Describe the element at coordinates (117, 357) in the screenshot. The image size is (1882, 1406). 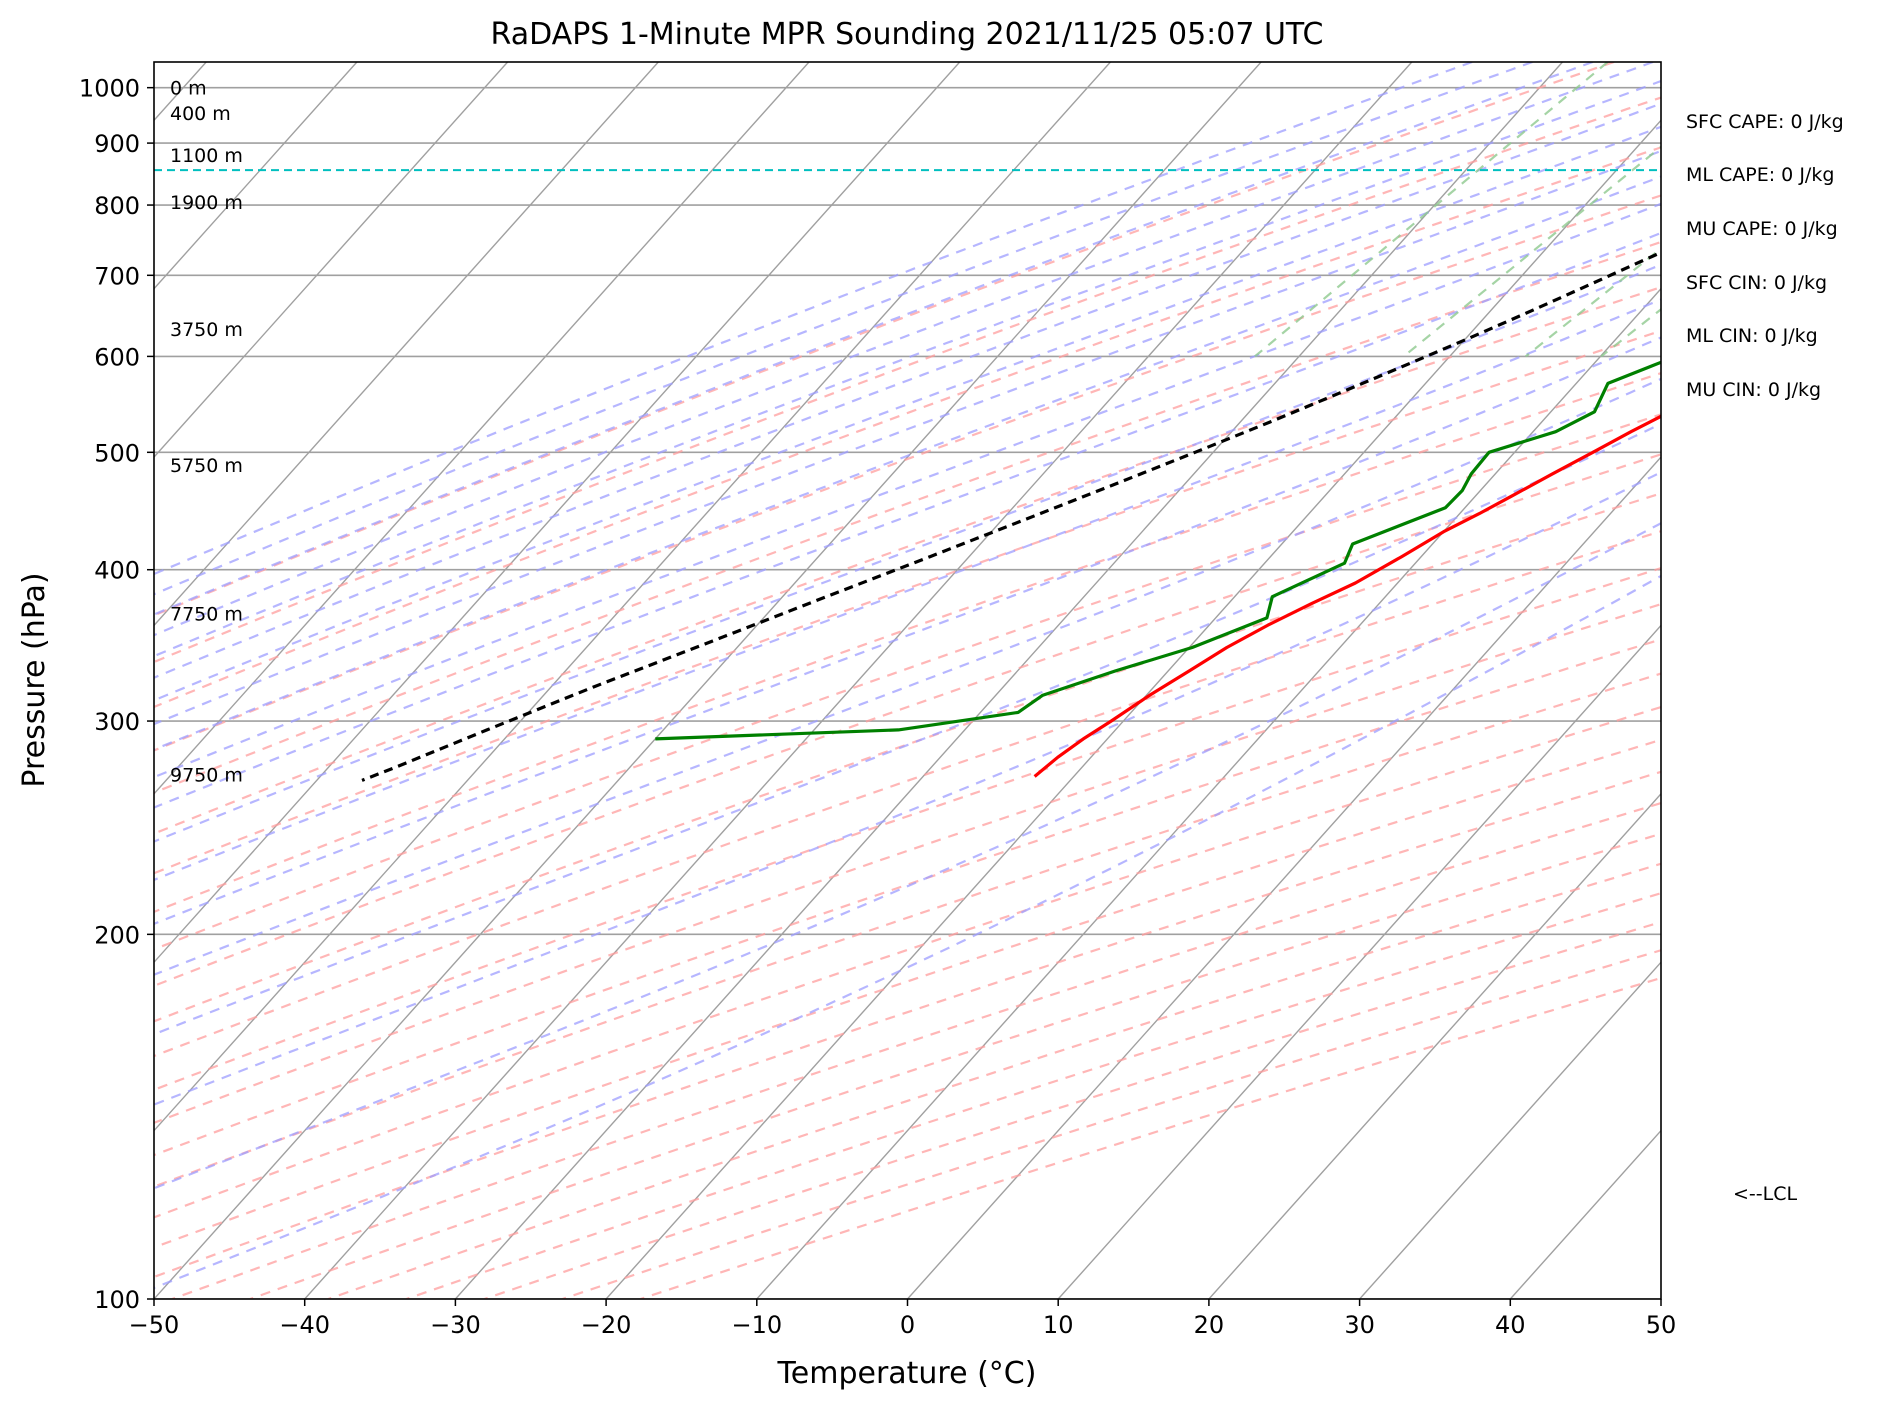
I see `y-tick-label: 600` at that location.